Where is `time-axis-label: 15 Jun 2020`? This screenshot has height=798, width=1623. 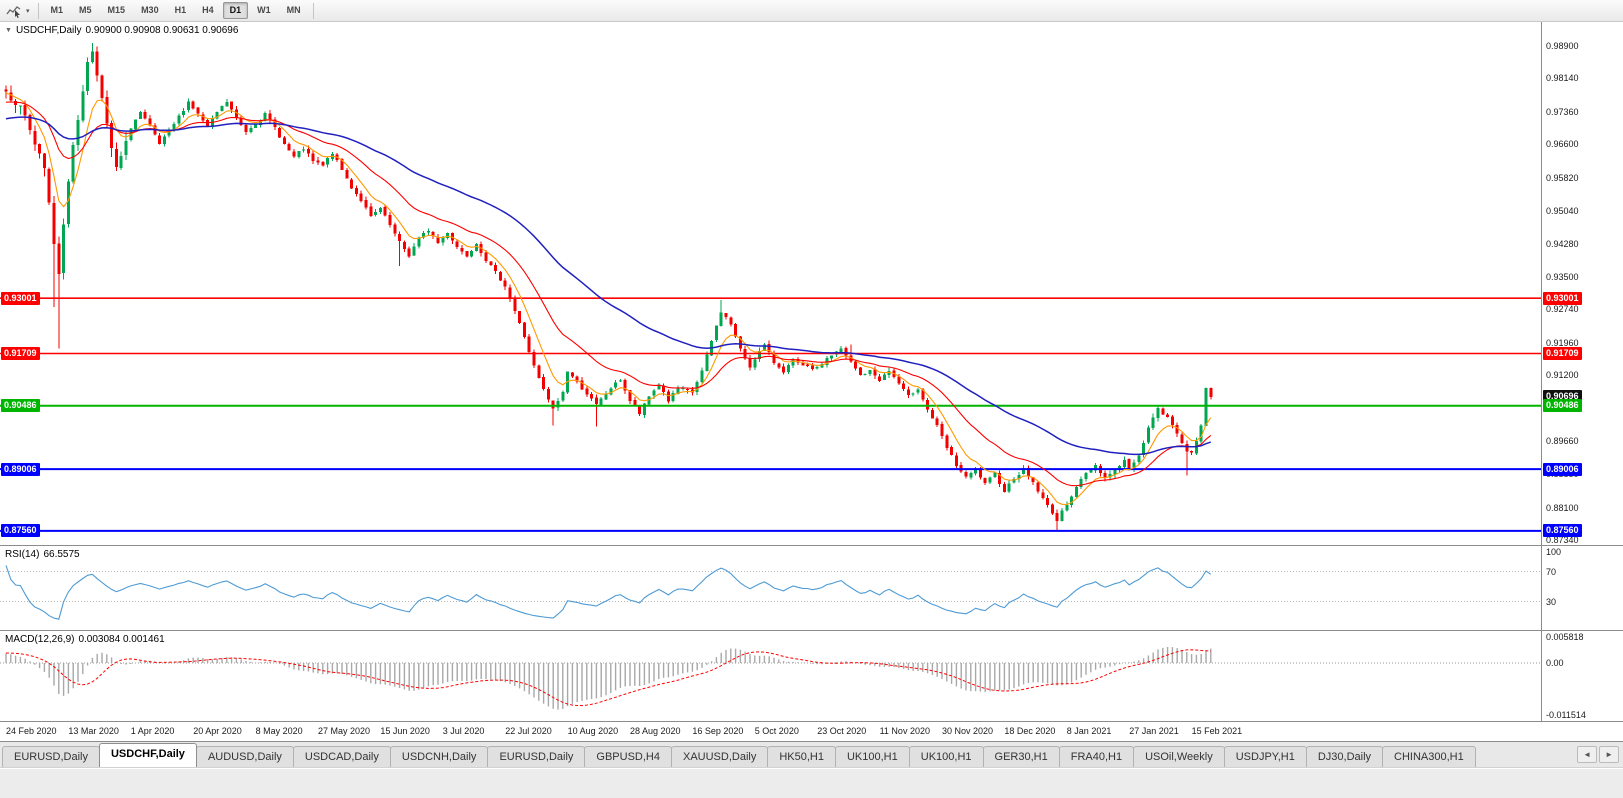
time-axis-label: 15 Jun 2020 is located at coordinates (405, 731).